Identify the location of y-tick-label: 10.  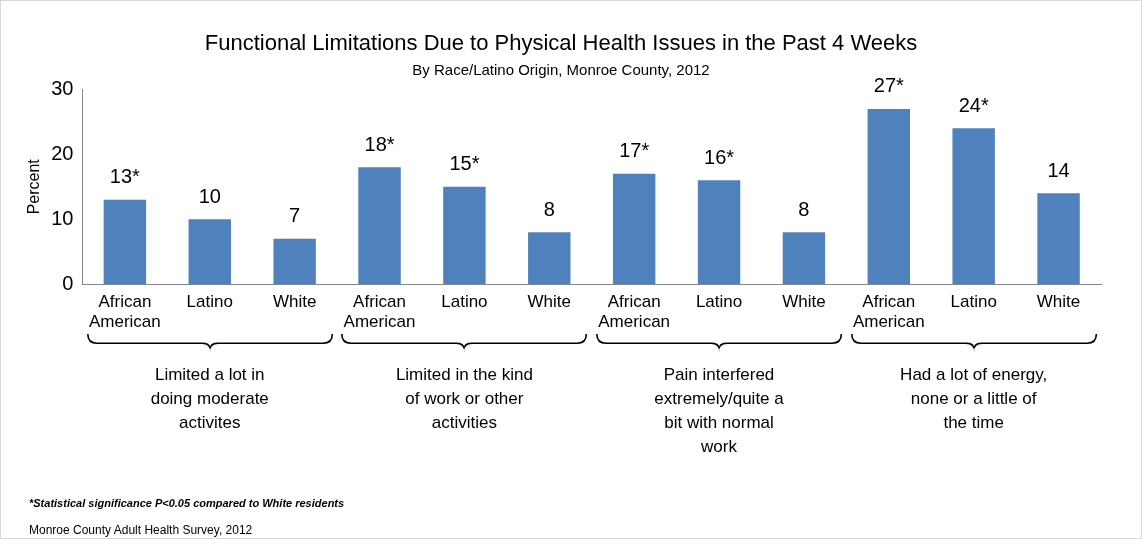
(62, 217).